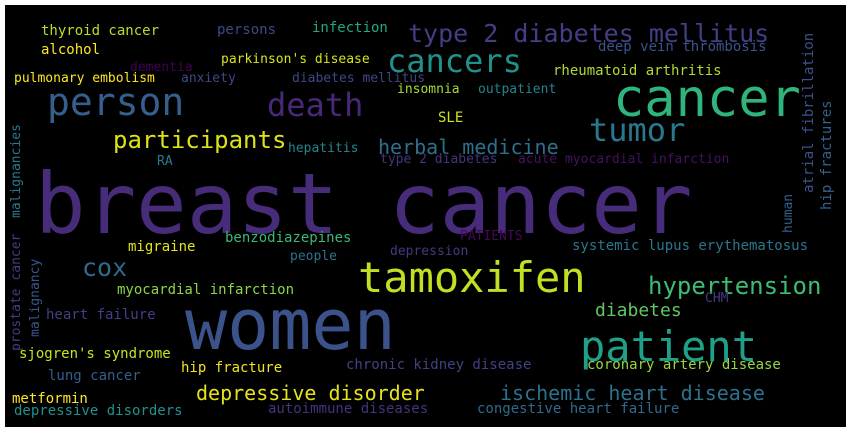  Describe the element at coordinates (624, 159) in the screenshot. I see `word-acute-myocardial-infarction: acute myocardial infarction` at that location.